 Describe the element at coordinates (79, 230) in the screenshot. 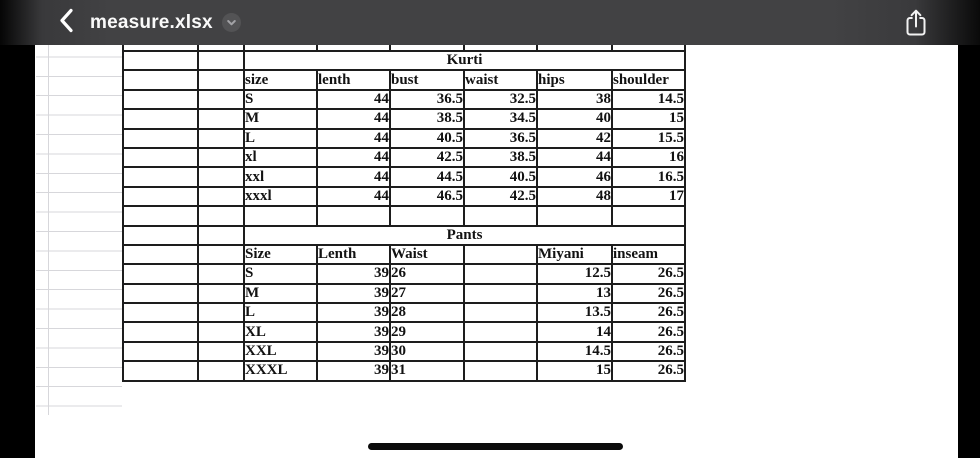

I see `sheet-gridlines` at that location.